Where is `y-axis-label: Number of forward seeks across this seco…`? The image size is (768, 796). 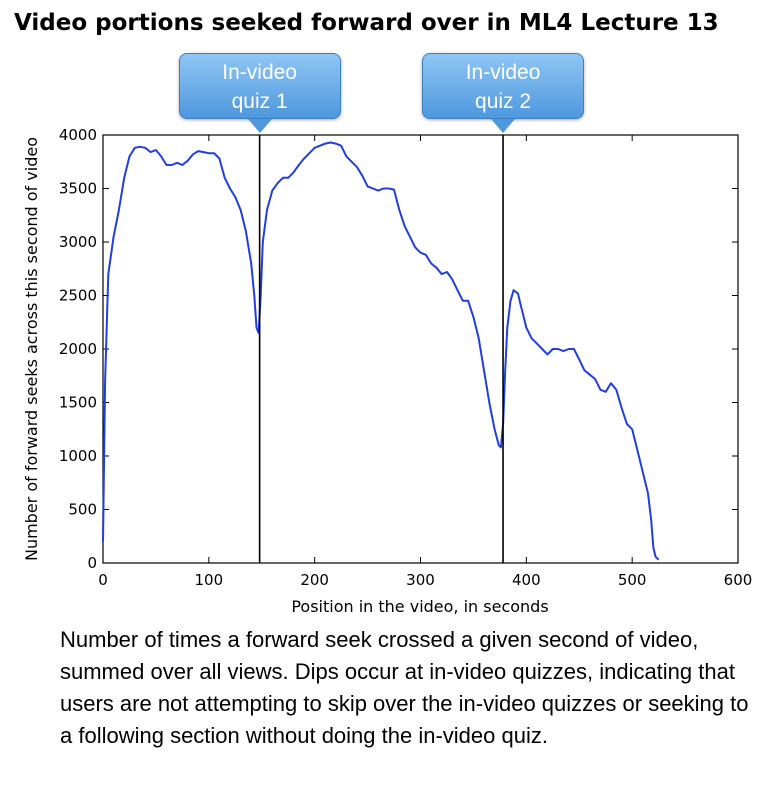
y-axis-label: Number of forward seeks across this seco… is located at coordinates (31, 349).